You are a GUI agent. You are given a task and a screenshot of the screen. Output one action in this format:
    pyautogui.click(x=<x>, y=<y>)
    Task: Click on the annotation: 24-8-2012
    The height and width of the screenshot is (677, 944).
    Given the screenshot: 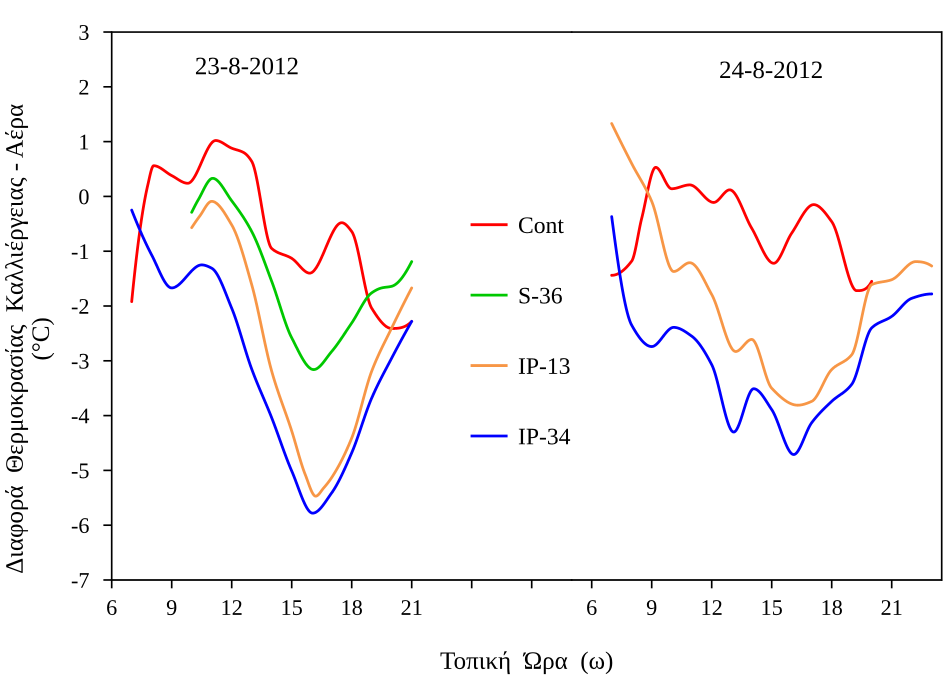 What is the action you would take?
    pyautogui.click(x=771, y=69)
    